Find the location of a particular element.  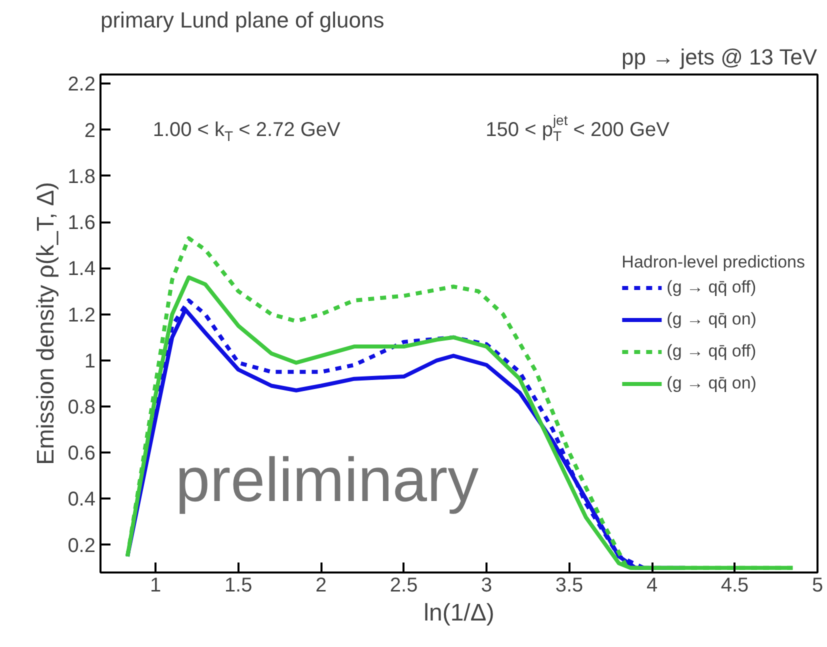

y-tick-label: 0.6 is located at coordinates (82, 453).